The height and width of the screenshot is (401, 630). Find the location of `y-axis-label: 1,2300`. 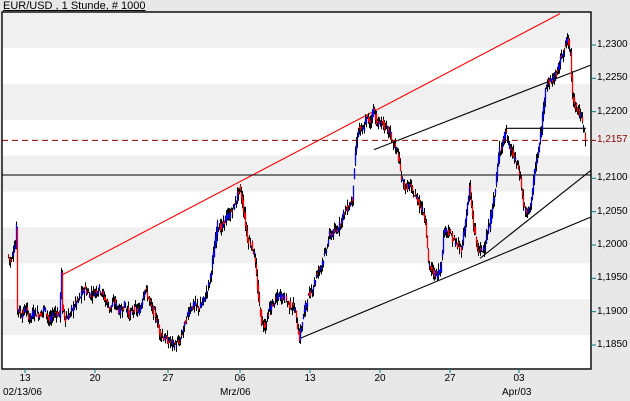

y-axis-label: 1,2300 is located at coordinates (612, 44).